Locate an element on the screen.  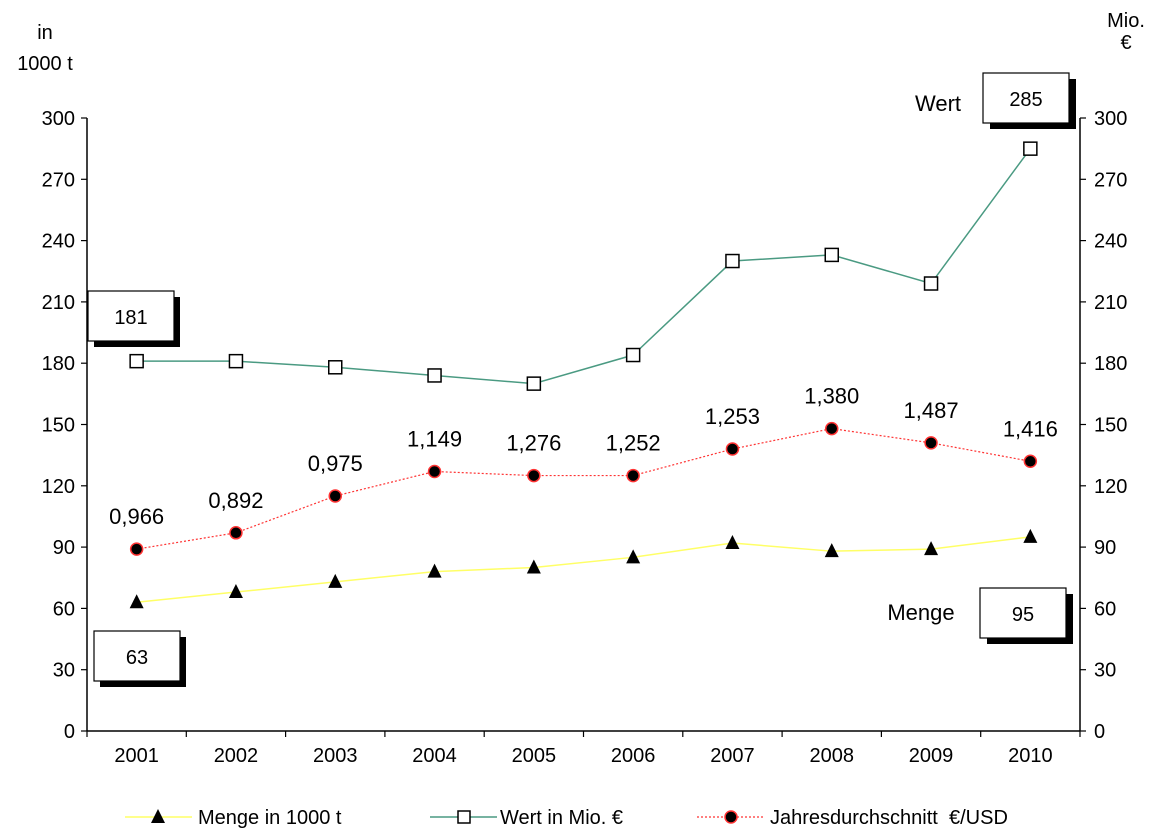
y-tick-label: 120 is located at coordinates (58, 487).